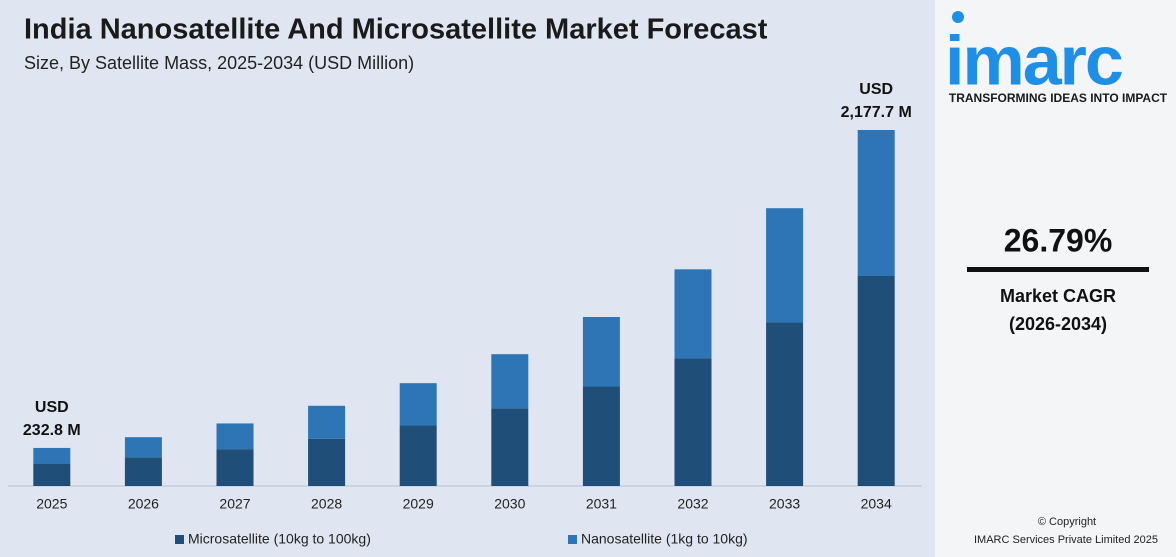 The height and width of the screenshot is (557, 1176). Describe the element at coordinates (1033, 60) in the screenshot. I see `logo: imarc` at that location.